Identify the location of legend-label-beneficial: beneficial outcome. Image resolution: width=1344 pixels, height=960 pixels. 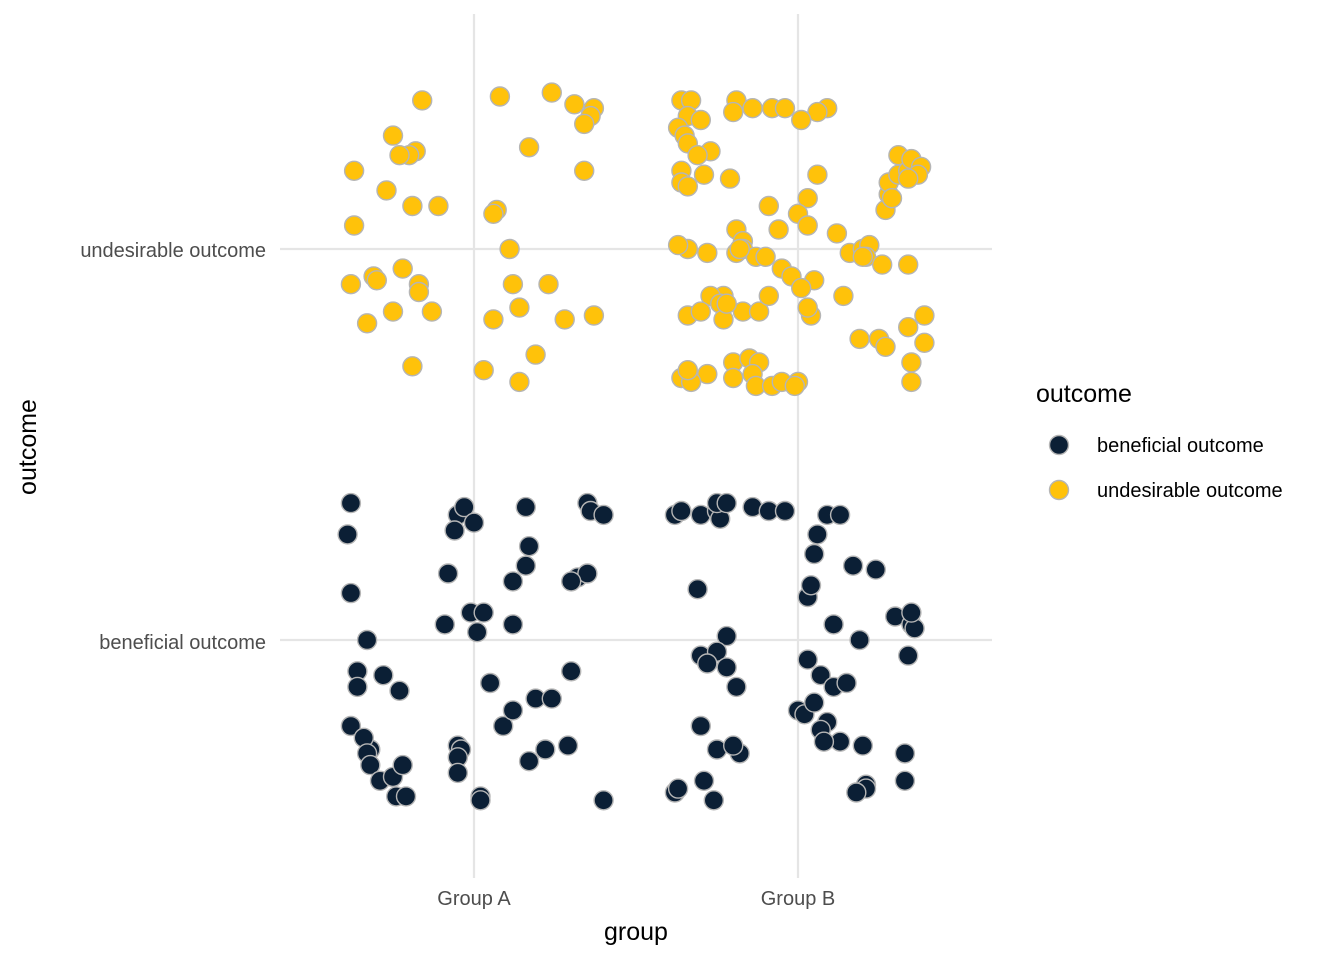
(1180, 446).